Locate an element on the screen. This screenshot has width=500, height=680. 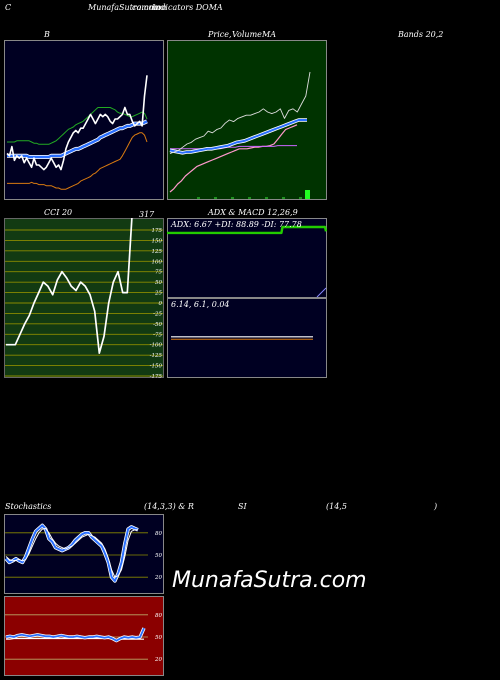
adx-chart is located at coordinates (247, 258).